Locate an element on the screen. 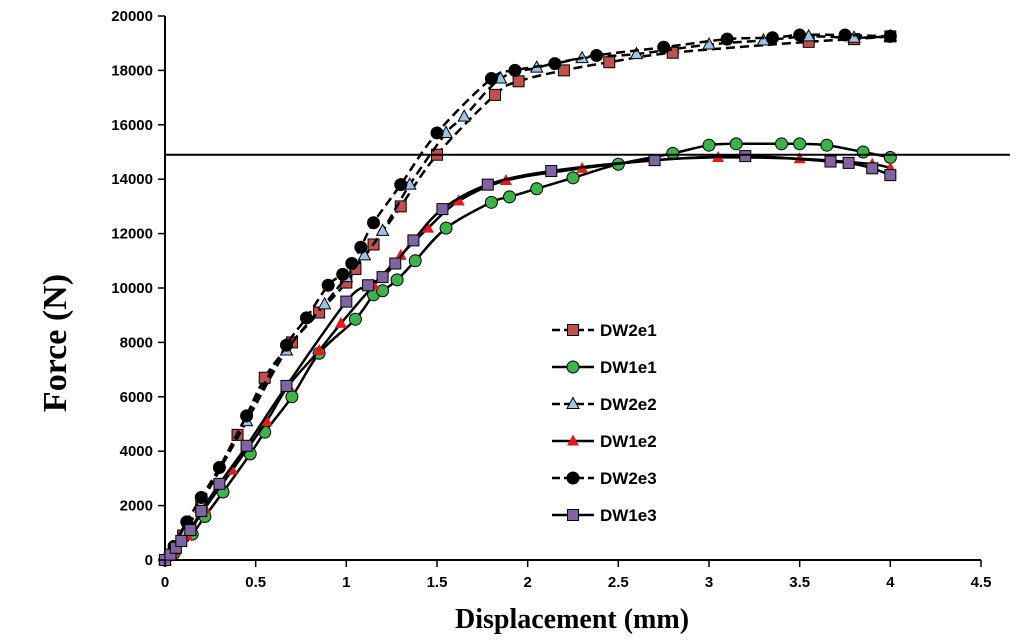 The width and height of the screenshot is (1024, 642). legend-item-dw1e1: DW1e1 is located at coordinates (604, 367).